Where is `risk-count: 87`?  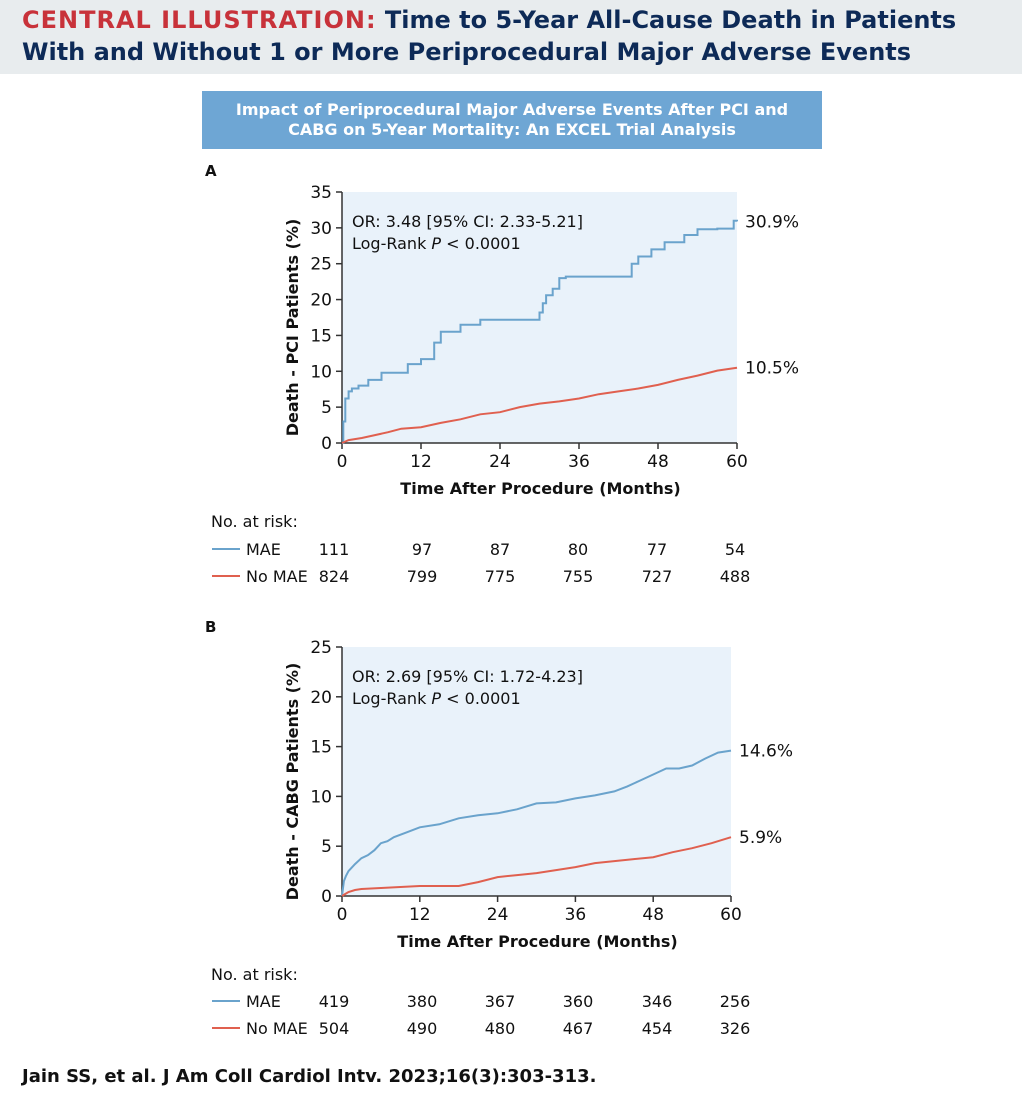 risk-count: 87 is located at coordinates (500, 549).